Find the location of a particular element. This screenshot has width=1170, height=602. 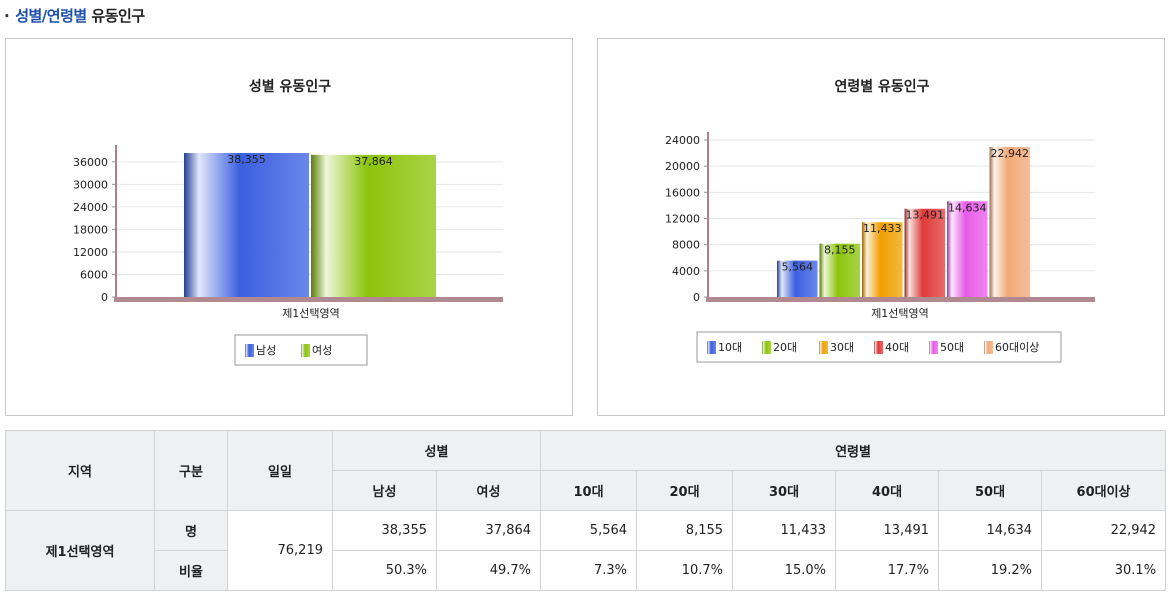

section-title: · 성별/연령별 유동인구 is located at coordinates (74, 15).